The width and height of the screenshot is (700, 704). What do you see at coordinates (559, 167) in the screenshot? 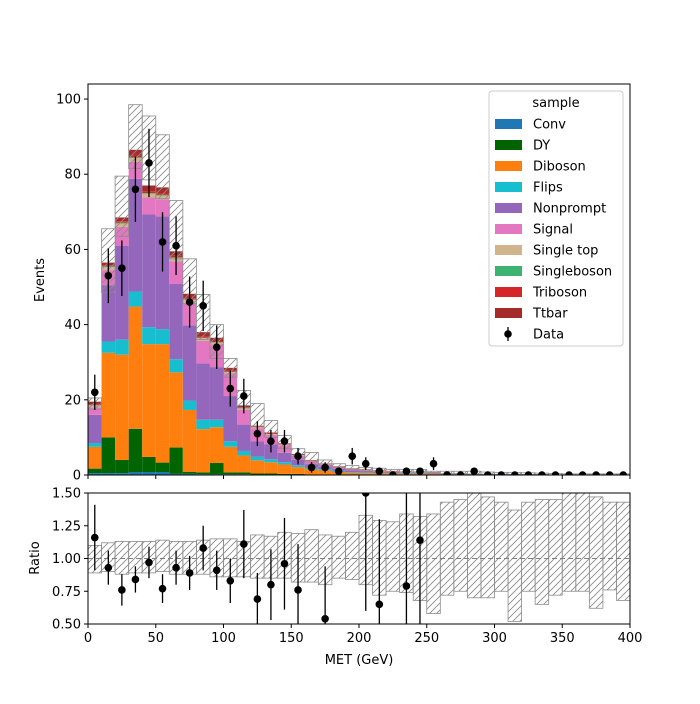
I see `legend-label: Diboson` at bounding box center [559, 167].